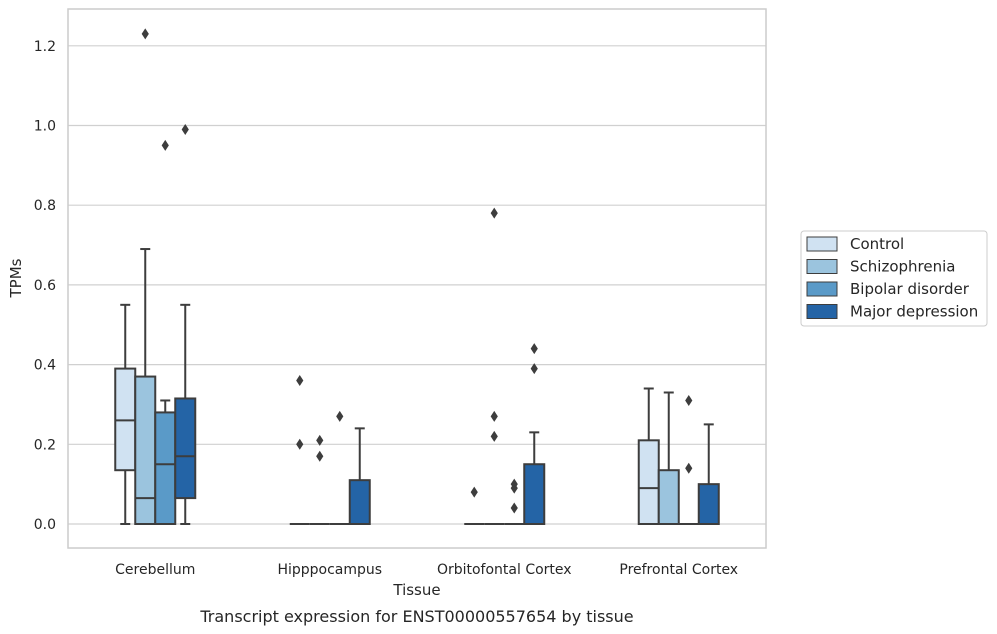 The image size is (997, 634). Describe the element at coordinates (877, 244) in the screenshot. I see `legend-label: Control` at that location.